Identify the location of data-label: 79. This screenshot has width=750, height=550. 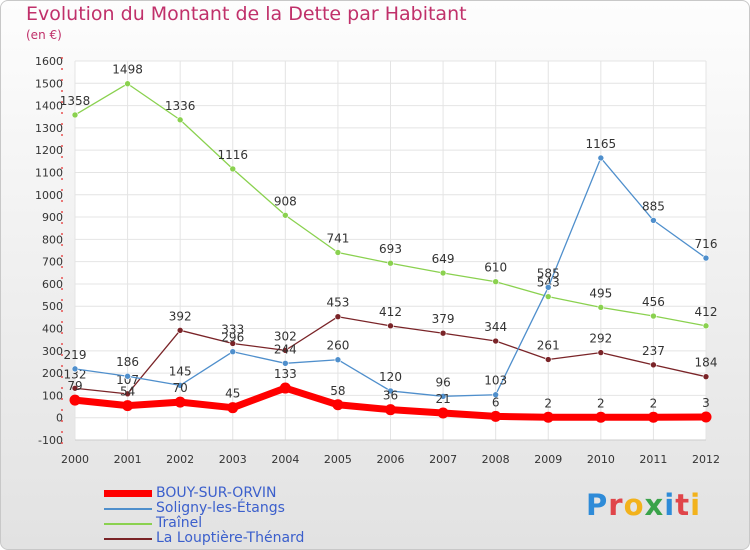
(74, 386).